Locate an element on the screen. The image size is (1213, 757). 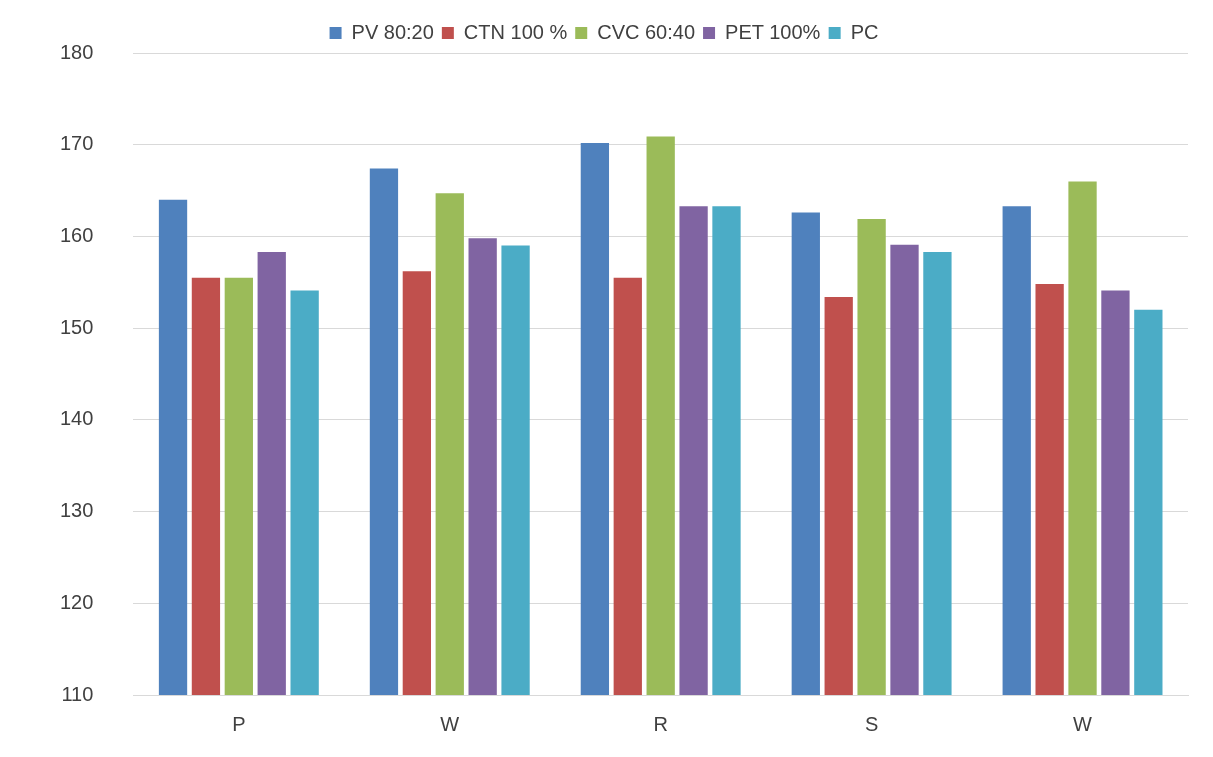
y-tick-label: 180 is located at coordinates (76, 51).